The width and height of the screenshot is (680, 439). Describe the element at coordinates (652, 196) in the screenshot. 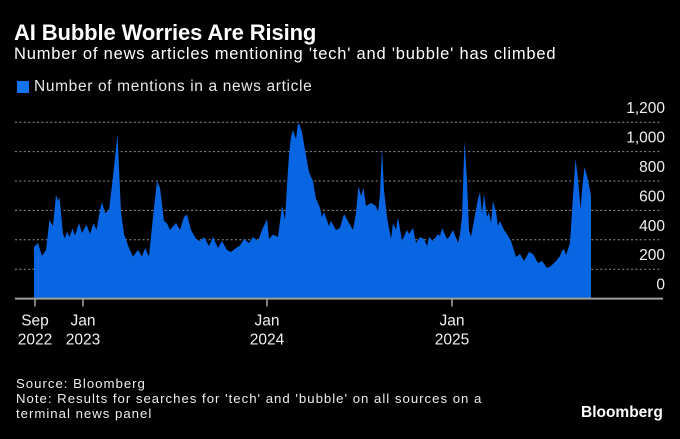

I see `svg-text: 600` at that location.